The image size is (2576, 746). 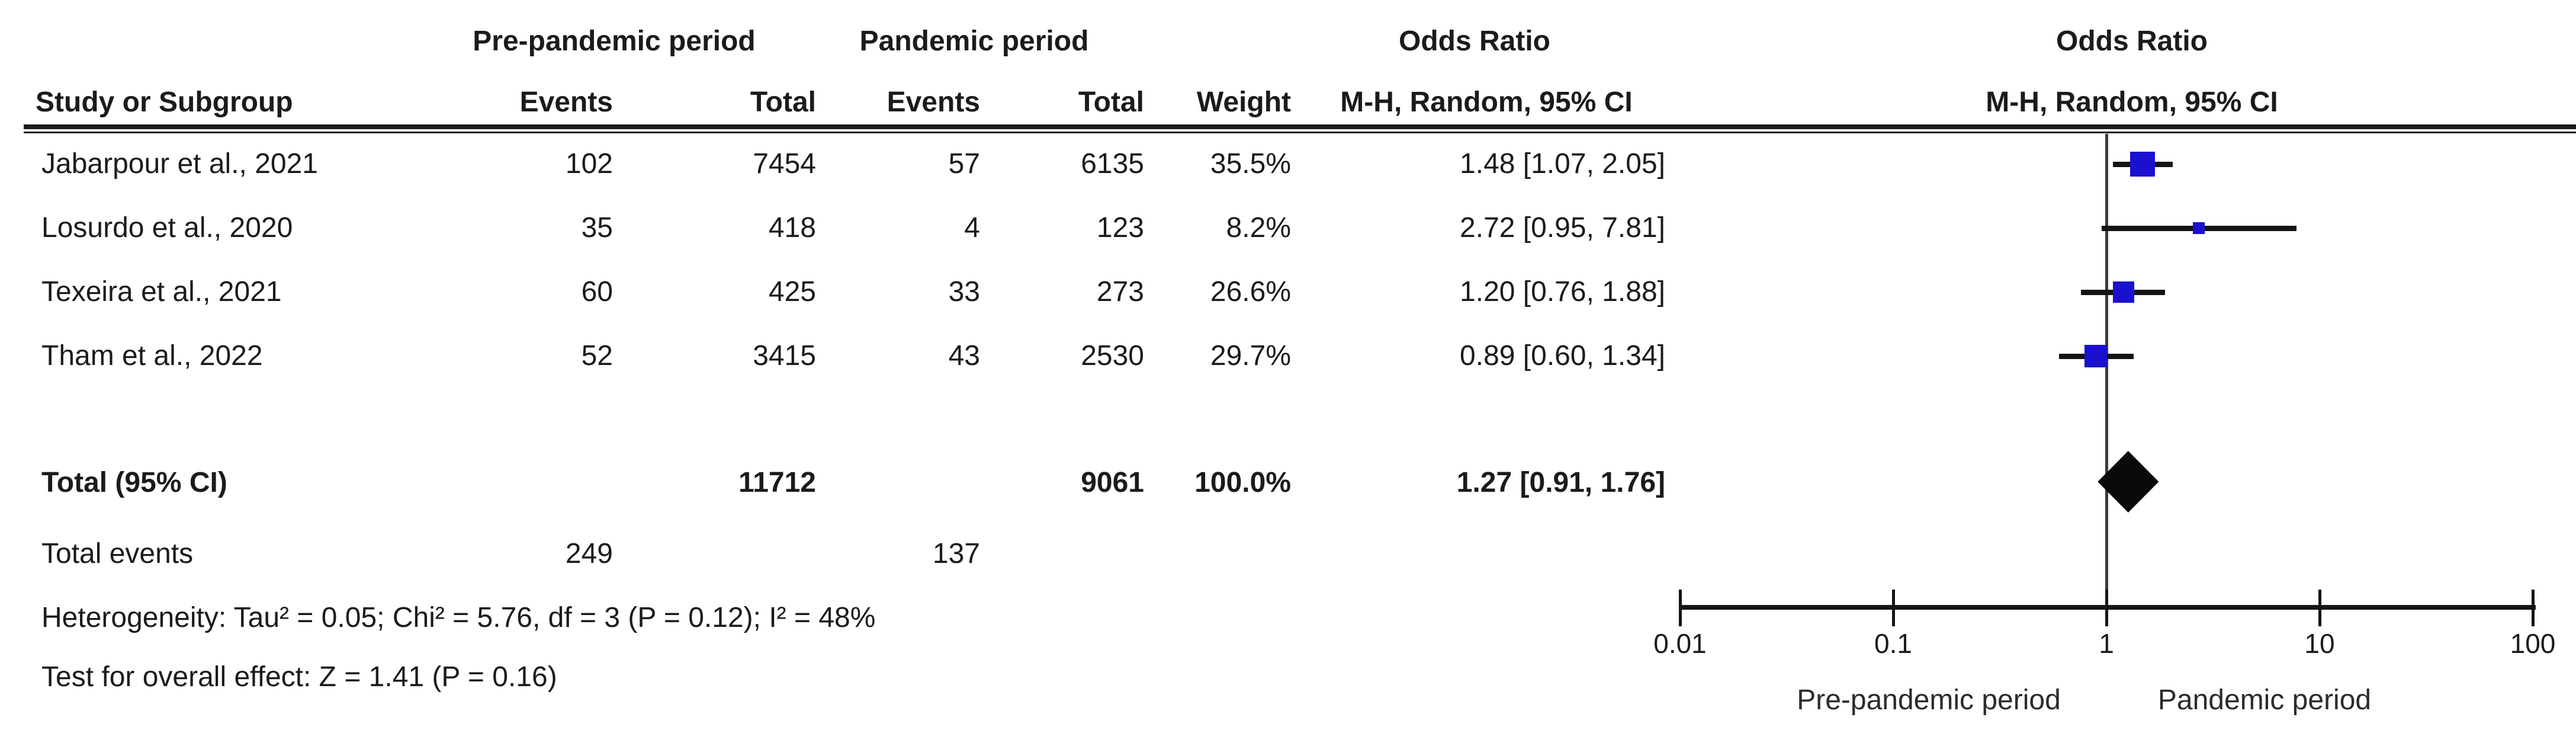 I want to click on events1-value: 60, so click(x=597, y=292).